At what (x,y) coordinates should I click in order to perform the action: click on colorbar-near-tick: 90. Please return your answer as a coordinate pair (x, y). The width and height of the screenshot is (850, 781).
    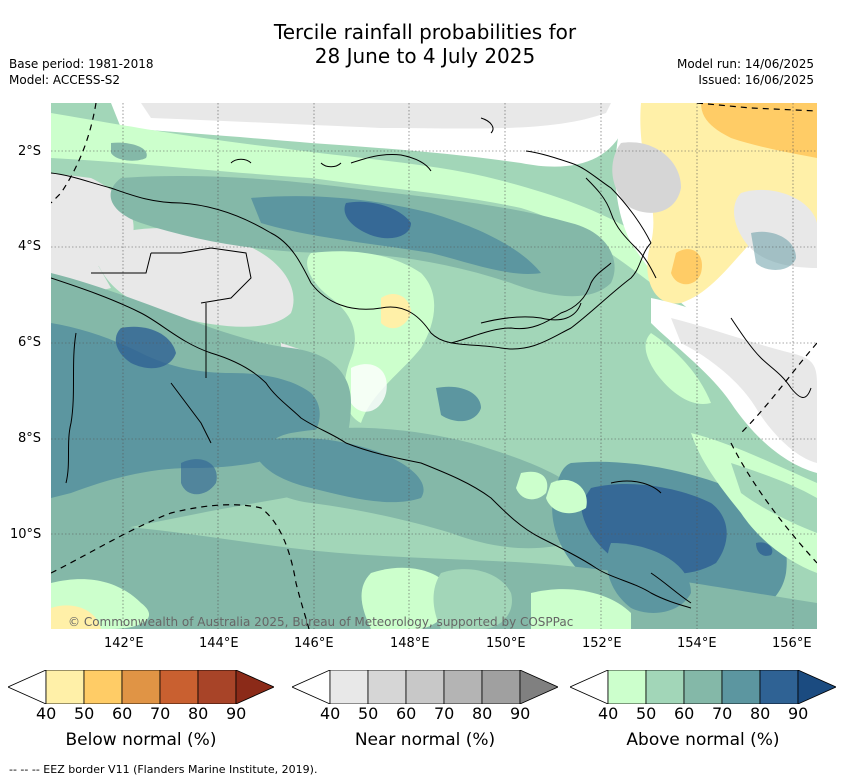
    Looking at the image, I should click on (520, 713).